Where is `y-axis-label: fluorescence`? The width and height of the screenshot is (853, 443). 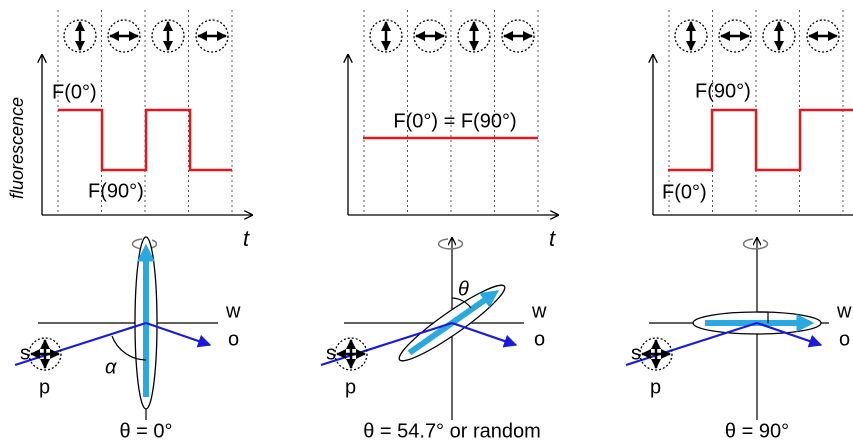 y-axis-label: fluorescence is located at coordinates (17, 148).